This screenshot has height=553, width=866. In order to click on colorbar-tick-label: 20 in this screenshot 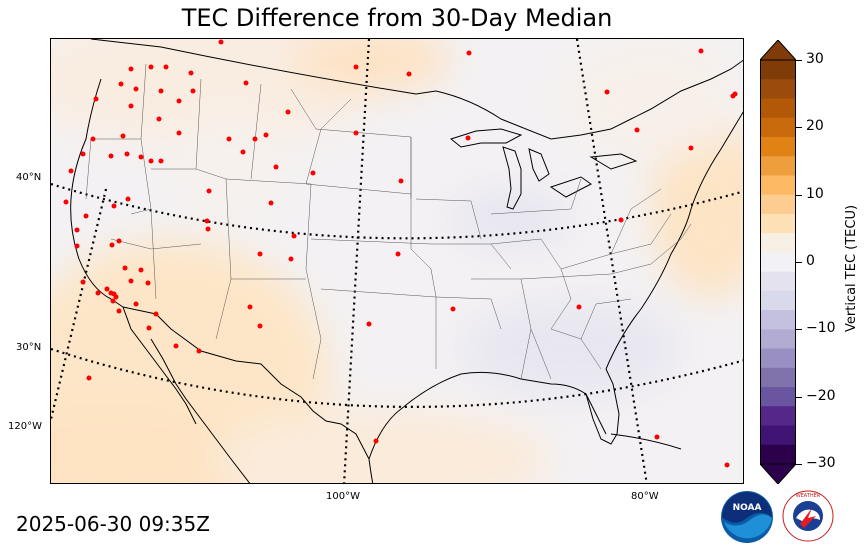, I will do `click(815, 126)`.